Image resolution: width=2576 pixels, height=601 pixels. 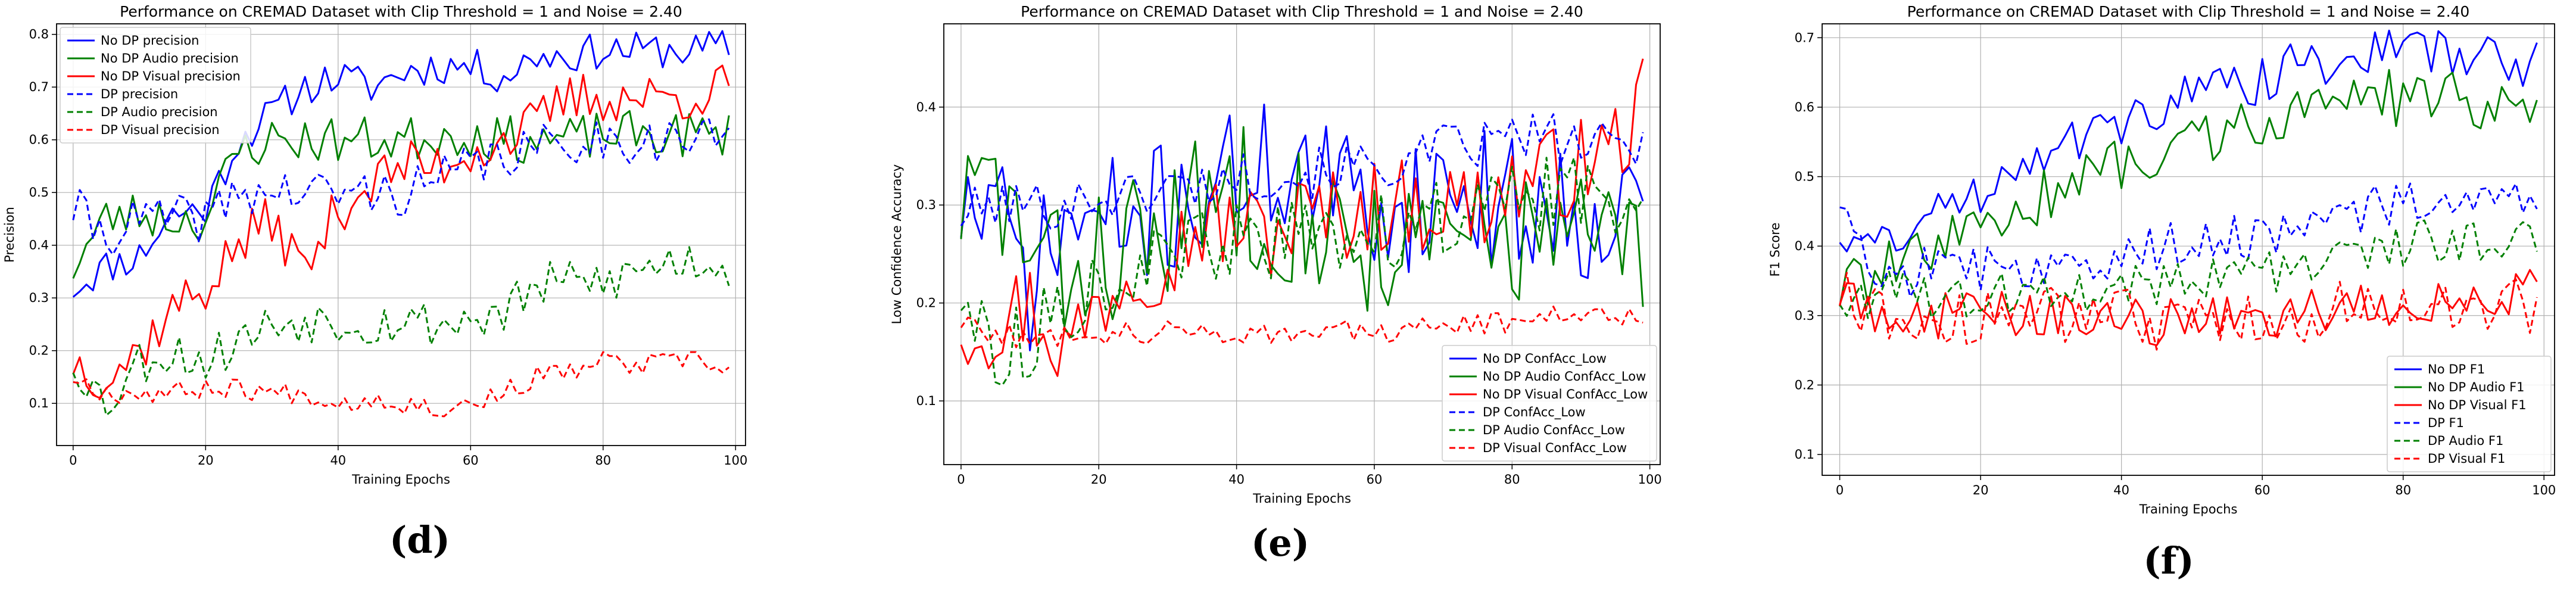 I want to click on legend-label: DP Audio precision, so click(x=159, y=112).